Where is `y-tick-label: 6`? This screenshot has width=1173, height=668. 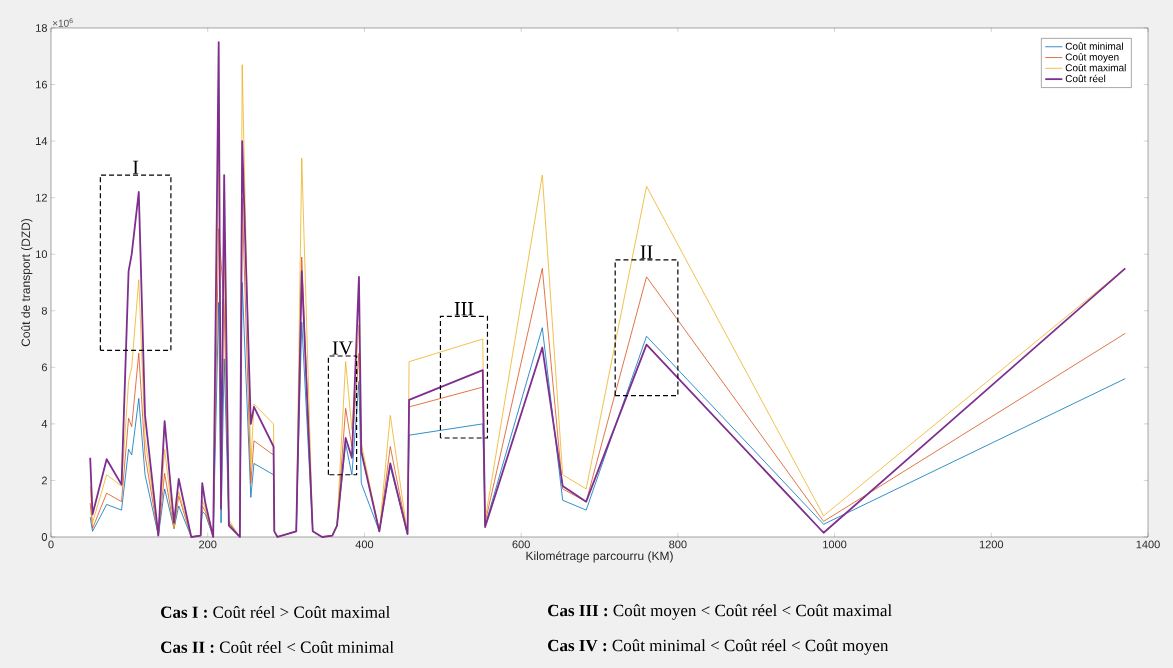 y-tick-label: 6 is located at coordinates (44, 367).